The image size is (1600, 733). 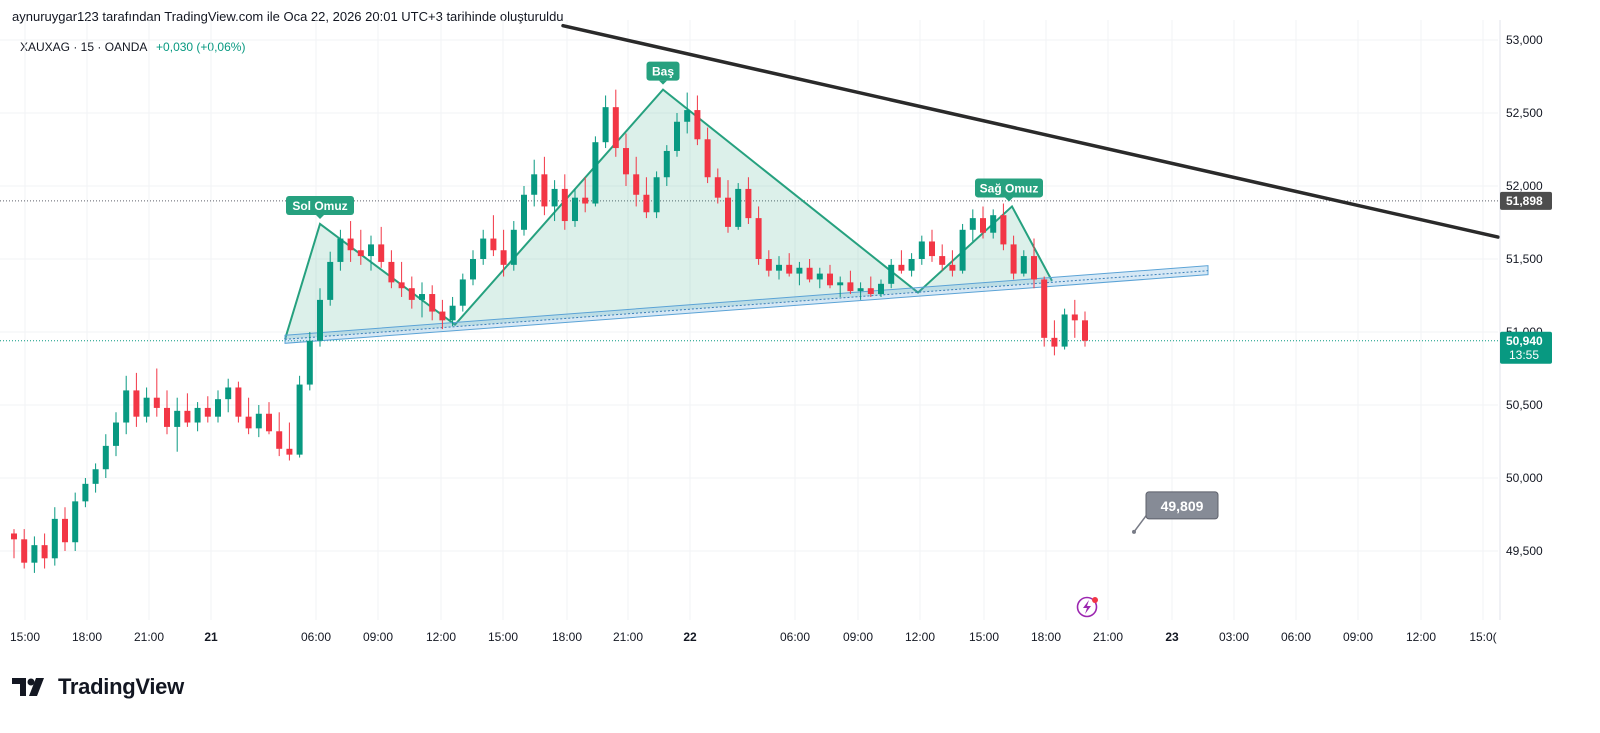 What do you see at coordinates (1134, 531) in the screenshot?
I see `target-anchor-dot` at bounding box center [1134, 531].